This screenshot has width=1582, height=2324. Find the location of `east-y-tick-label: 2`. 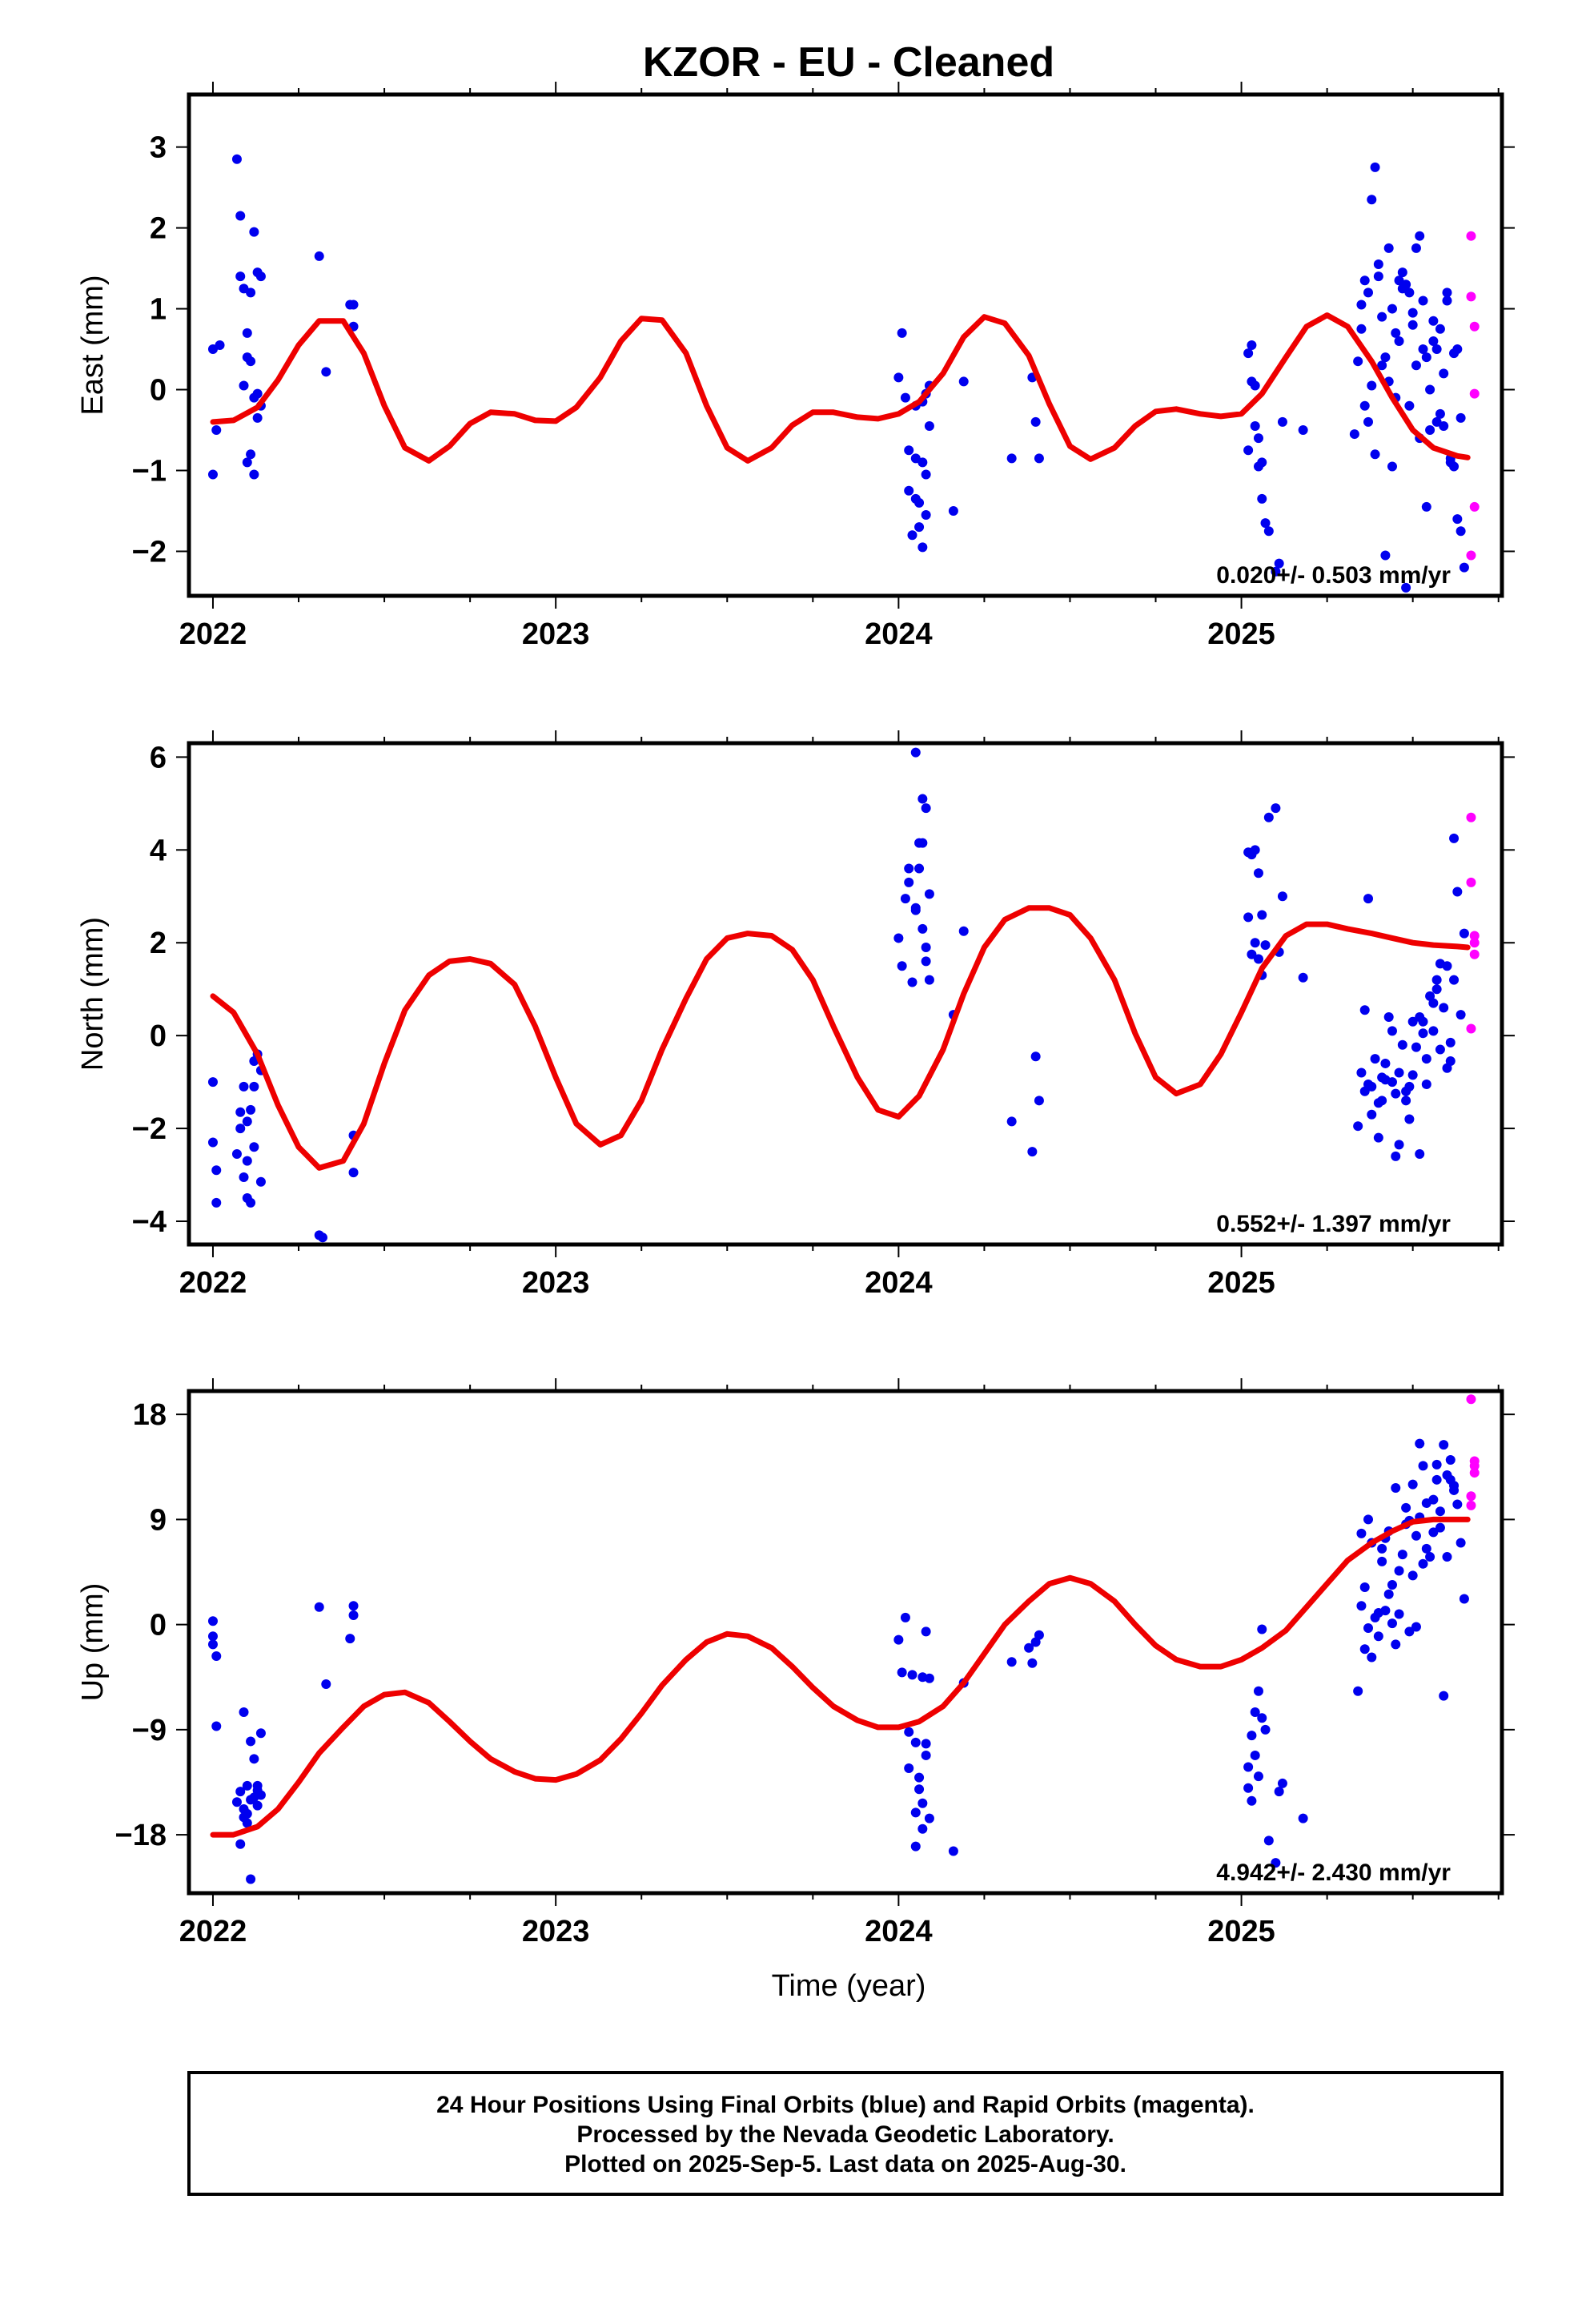

east-y-tick-label: 2 is located at coordinates (158, 229).